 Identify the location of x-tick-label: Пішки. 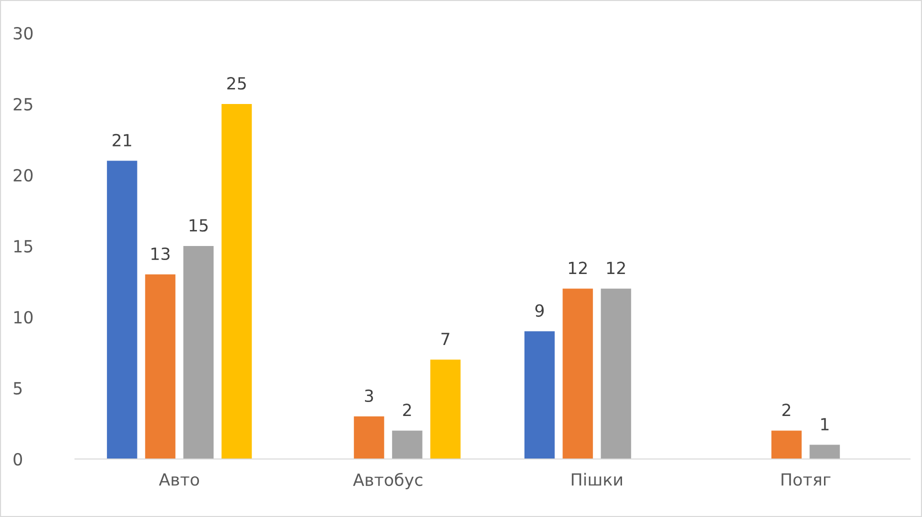
(597, 479).